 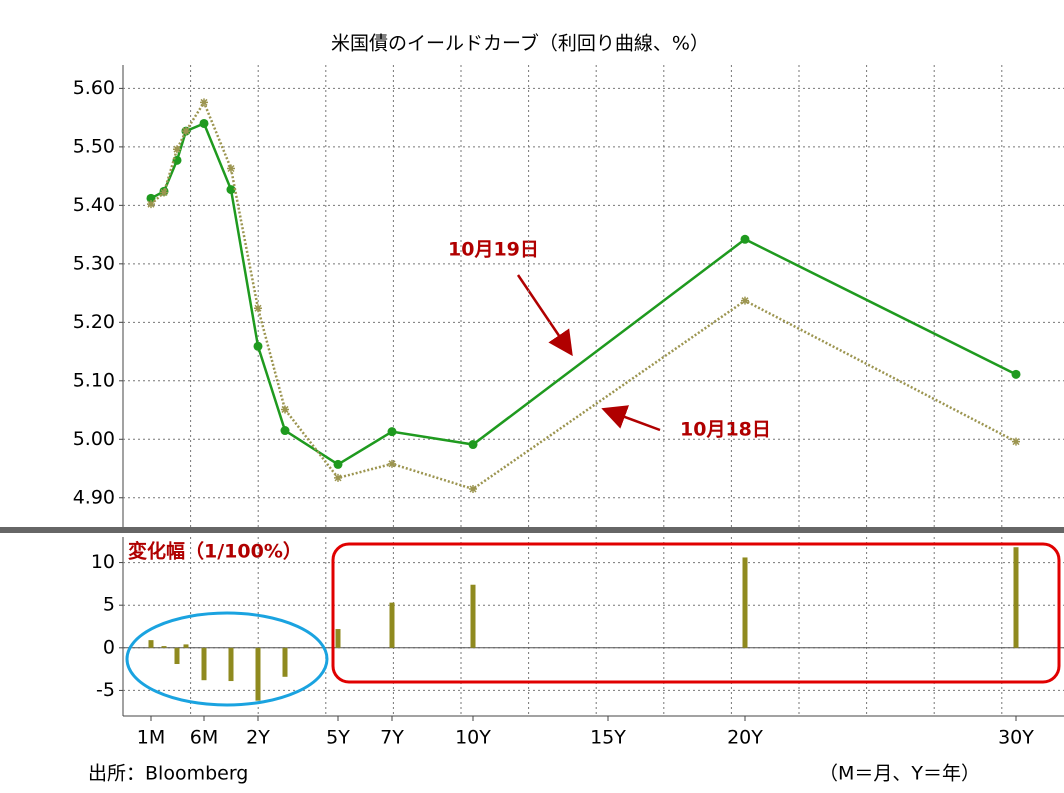 I want to click on x-tick-label: 7Y, so click(x=392, y=738).